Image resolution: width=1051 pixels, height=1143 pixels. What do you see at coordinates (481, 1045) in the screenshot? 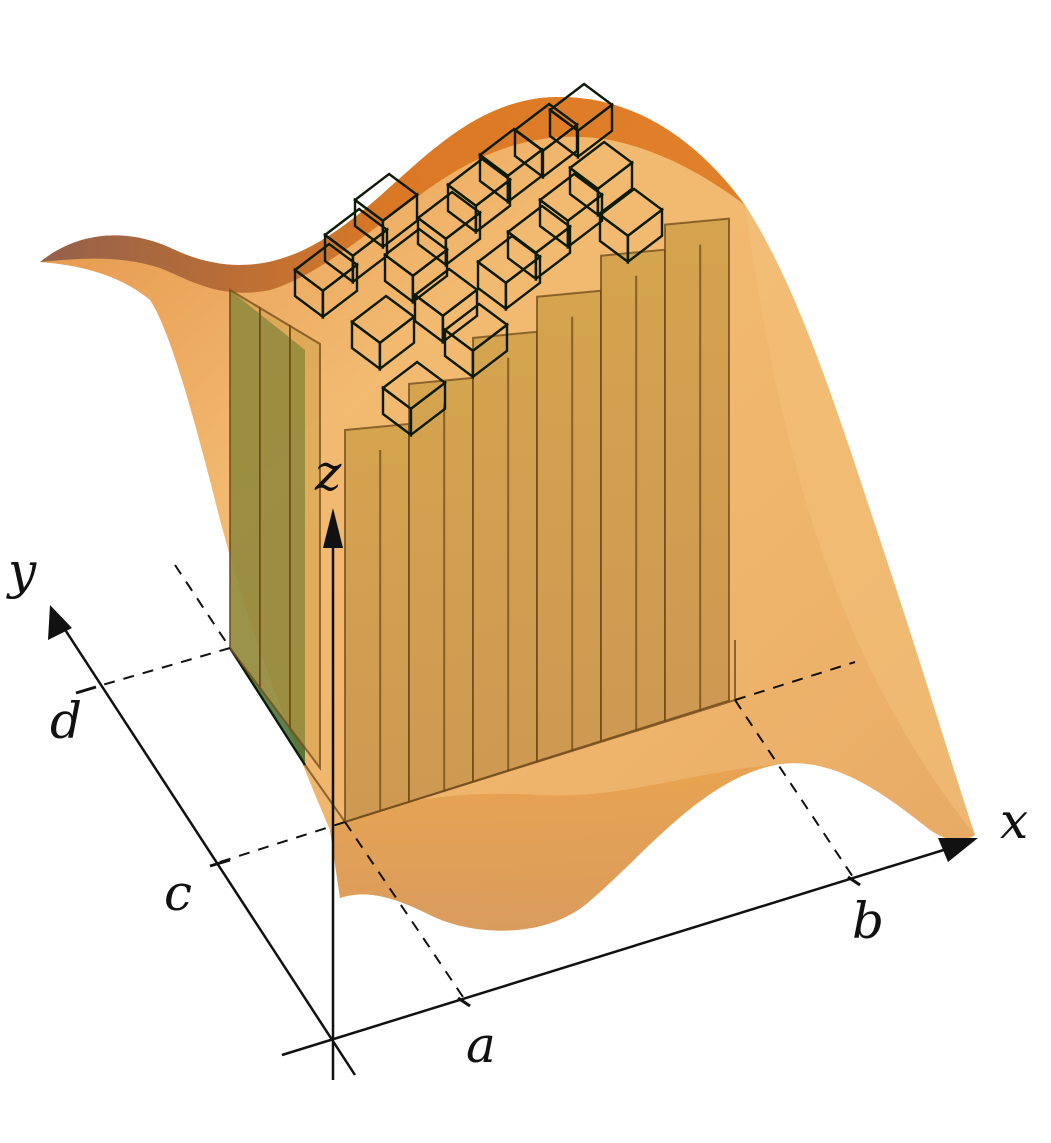
I see `tick-label-a: a` at bounding box center [481, 1045].